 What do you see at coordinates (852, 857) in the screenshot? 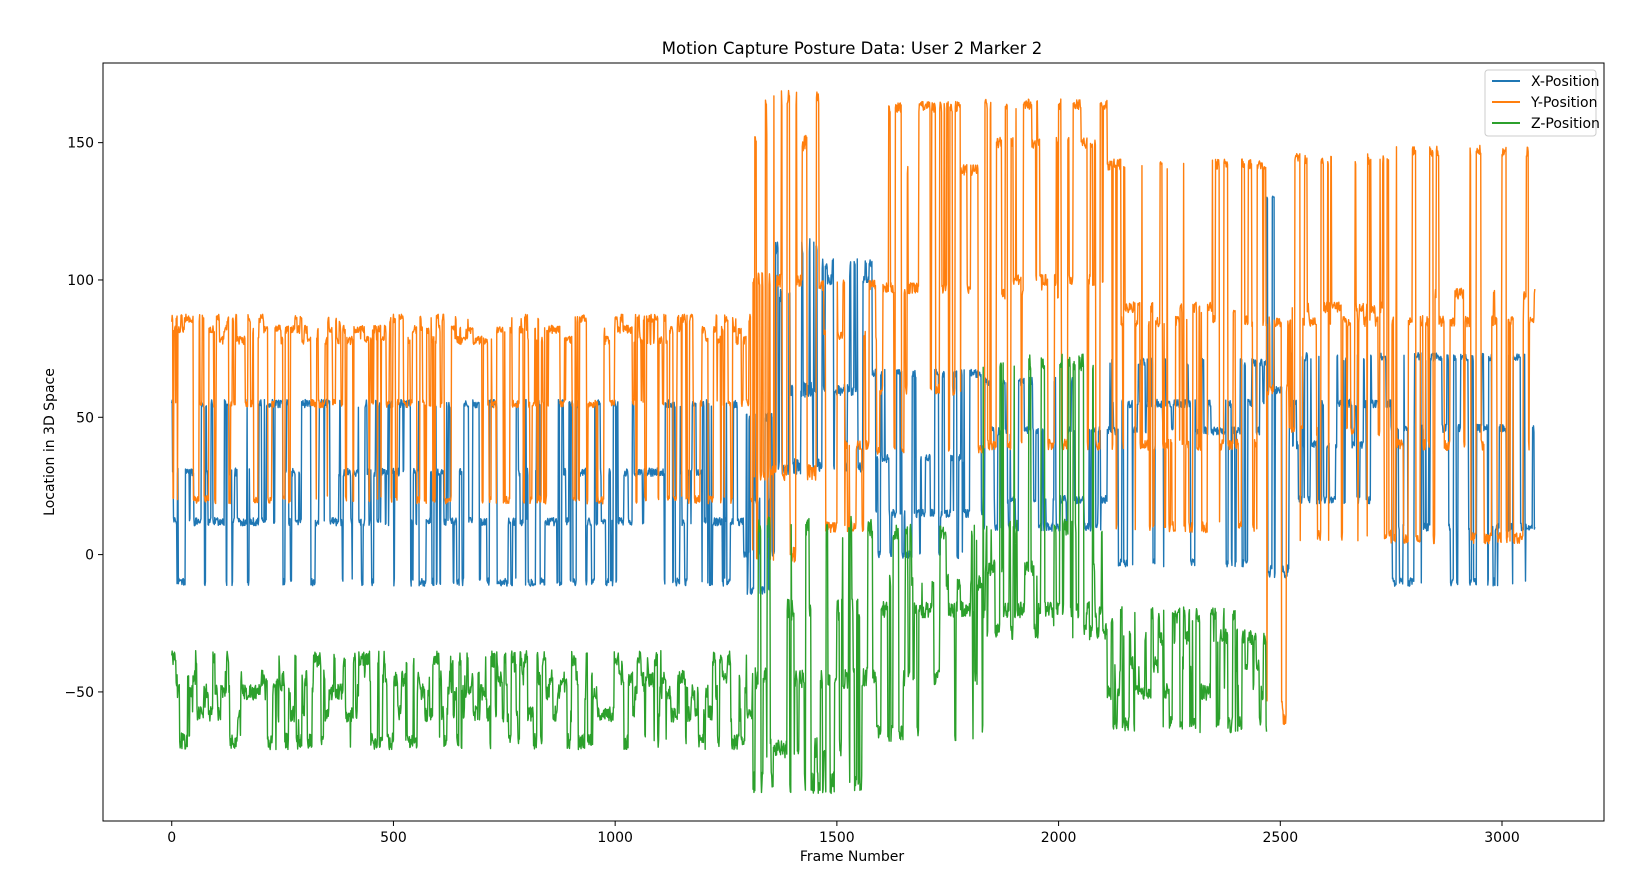
I see `x-axis-label: Frame Number` at bounding box center [852, 857].